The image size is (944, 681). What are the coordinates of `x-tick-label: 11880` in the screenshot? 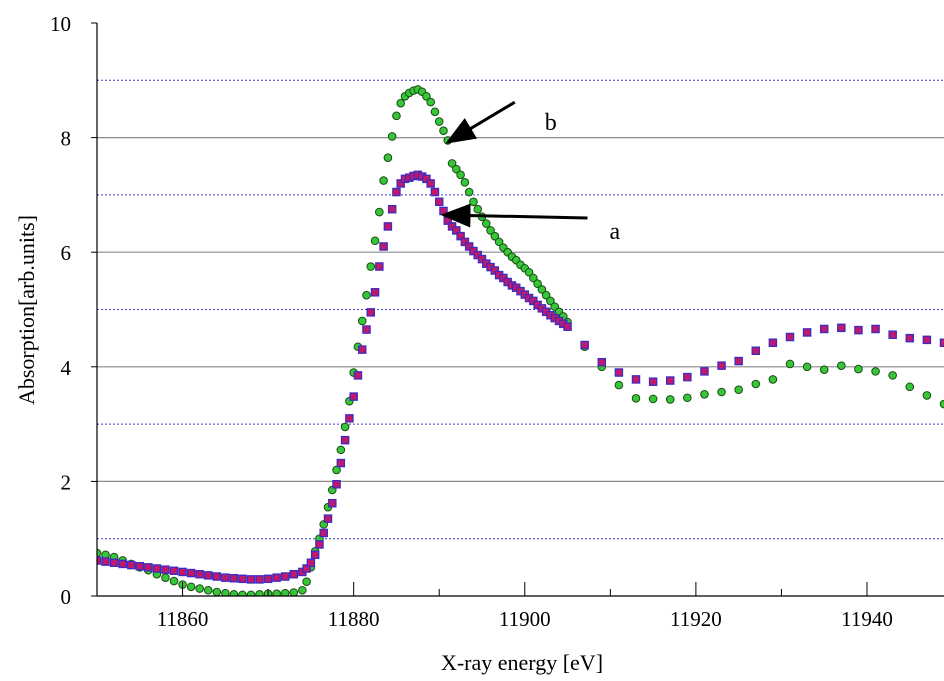 It's located at (354, 619).